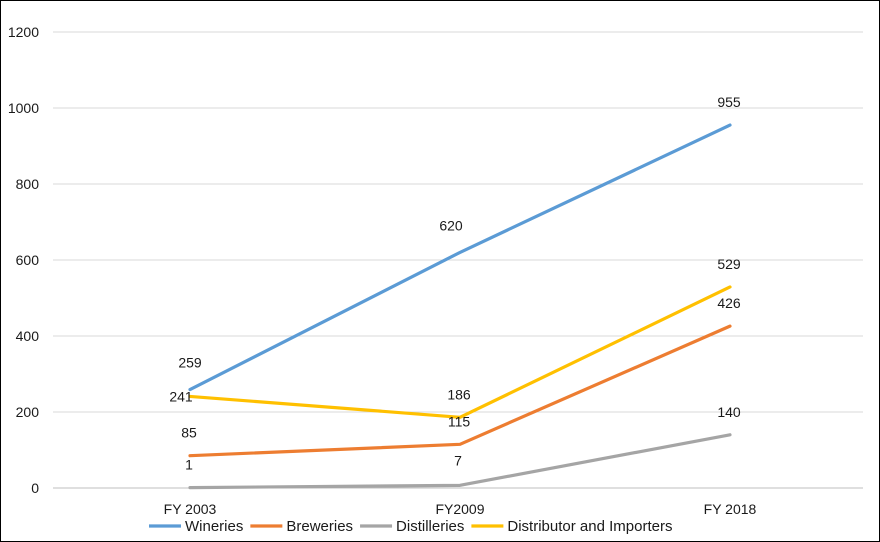 This screenshot has height=542, width=880. Describe the element at coordinates (28, 336) in the screenshot. I see `y-tick-label: 400` at that location.